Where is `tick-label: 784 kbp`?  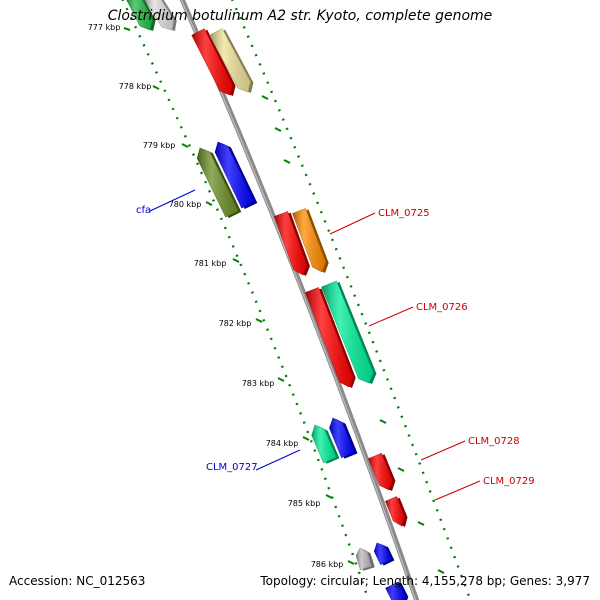
tick-label: 784 kbp is located at coordinates (282, 443).